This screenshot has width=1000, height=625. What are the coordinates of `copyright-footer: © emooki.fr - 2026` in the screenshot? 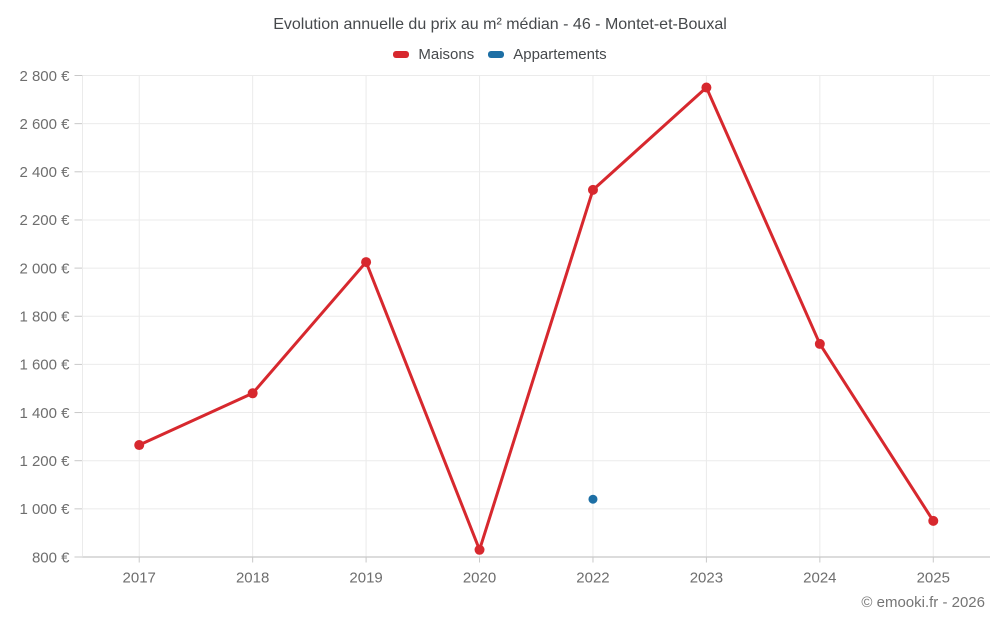 It's located at (923, 602).